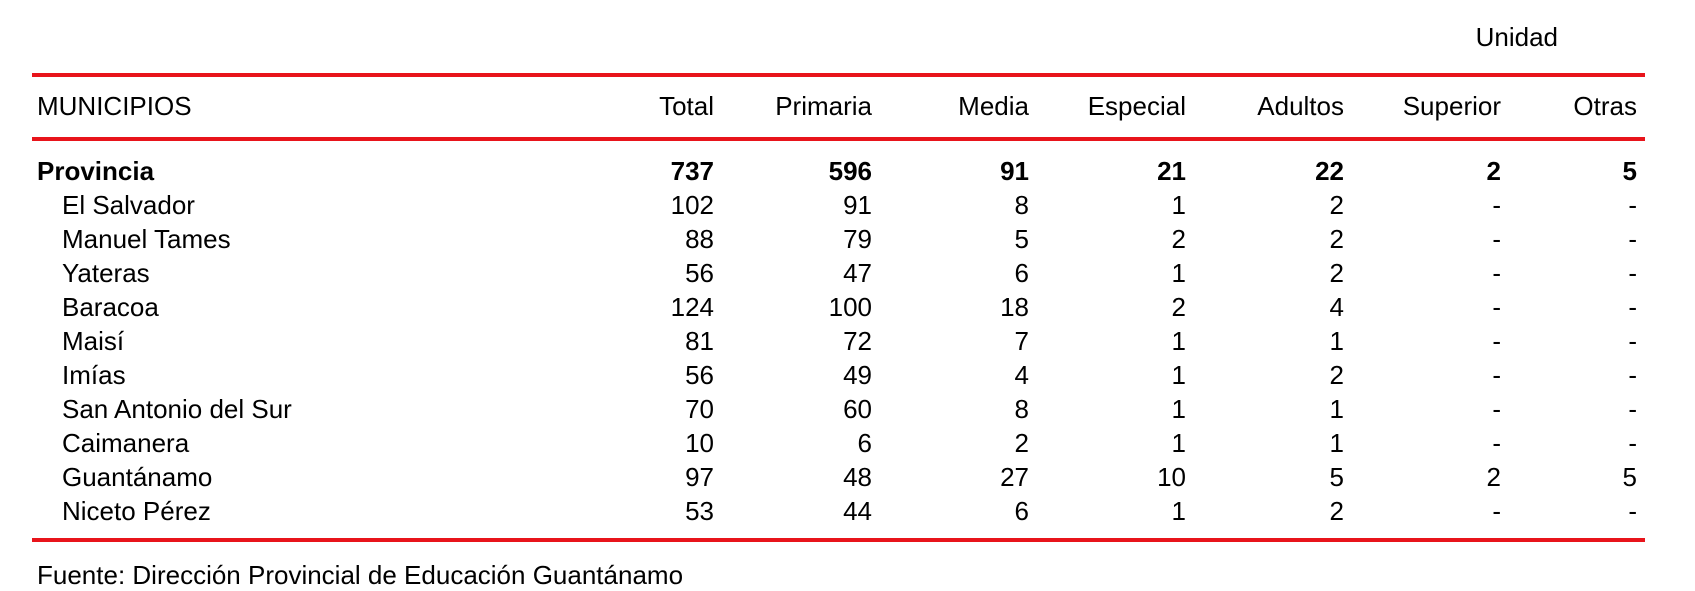  I want to click on cell-primaria: 44, so click(857, 511).